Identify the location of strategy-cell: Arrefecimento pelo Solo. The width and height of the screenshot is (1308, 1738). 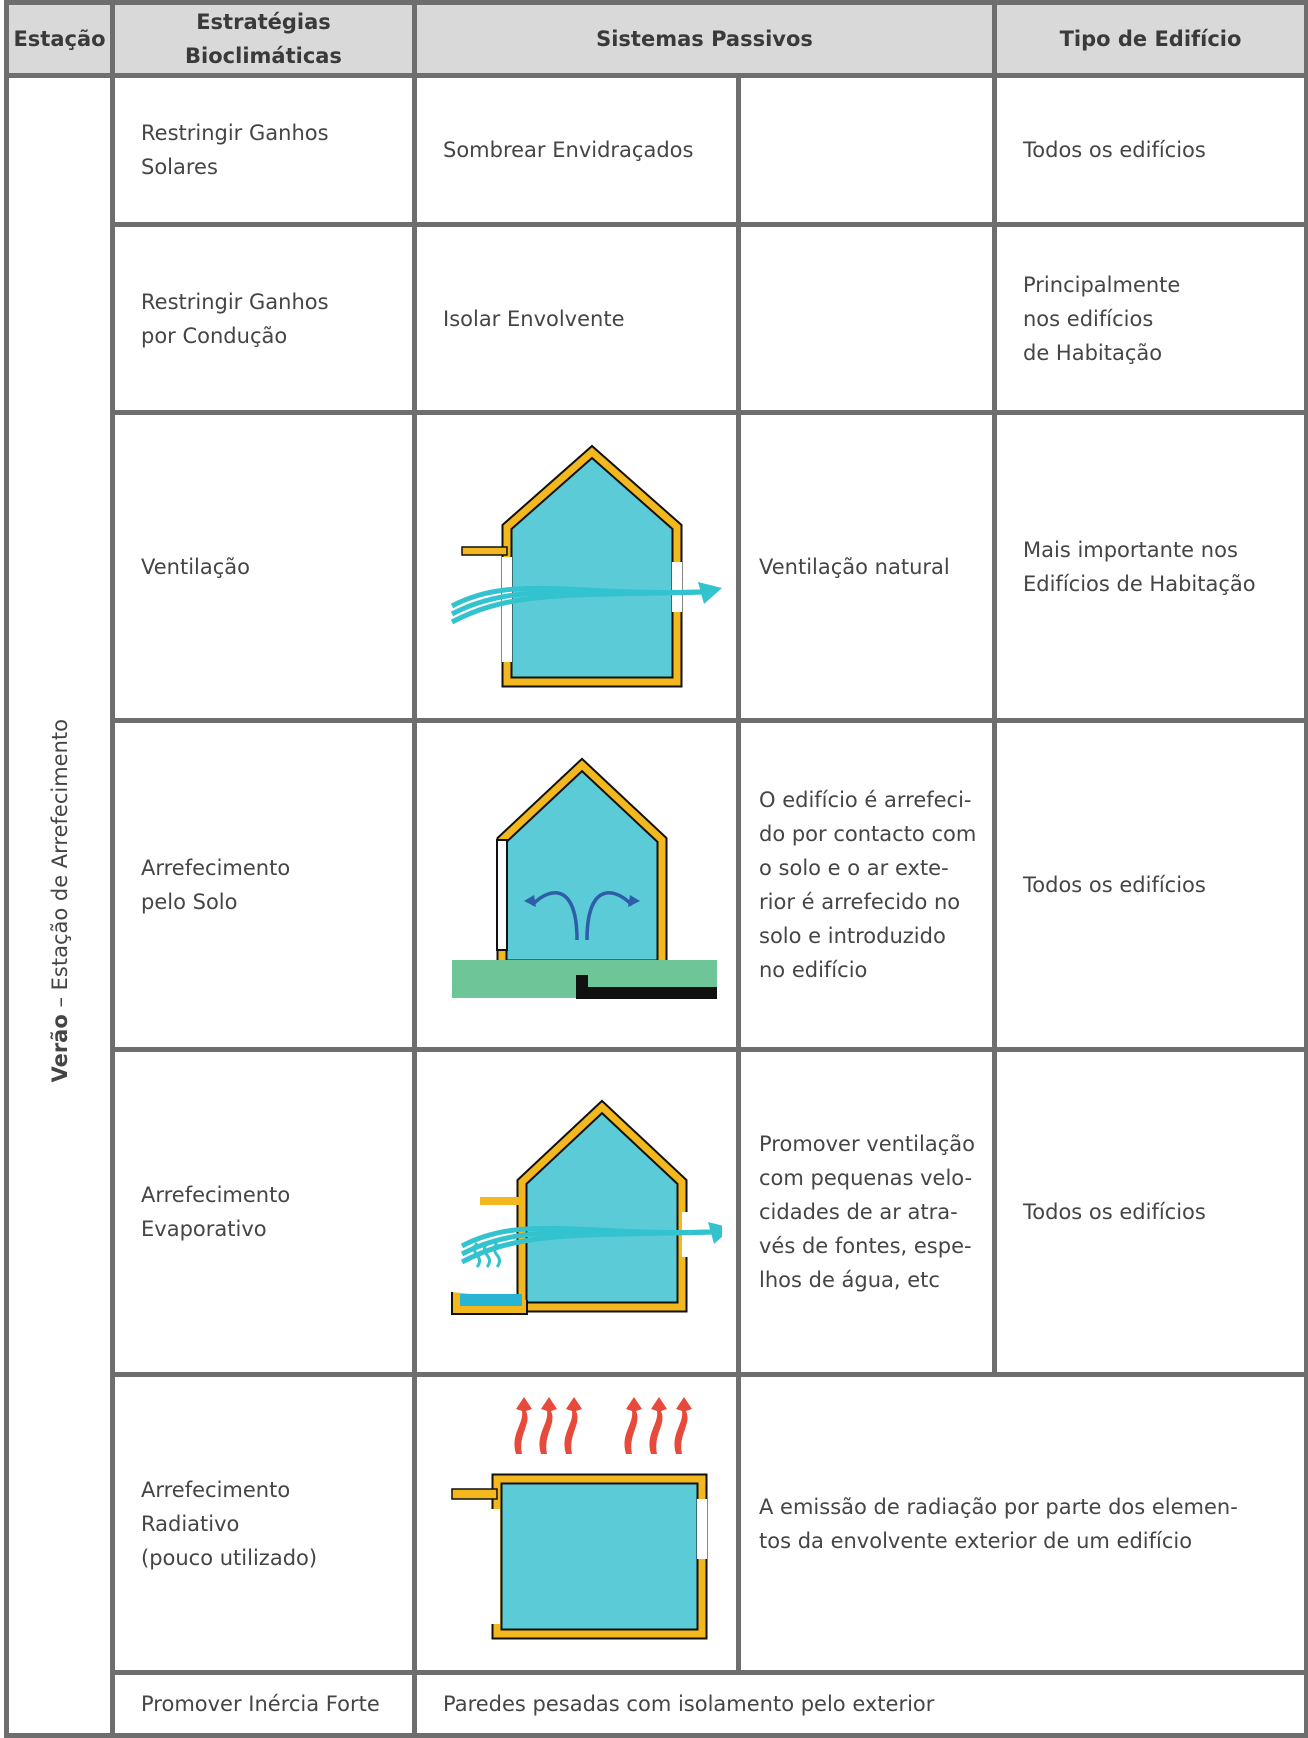
(263, 885).